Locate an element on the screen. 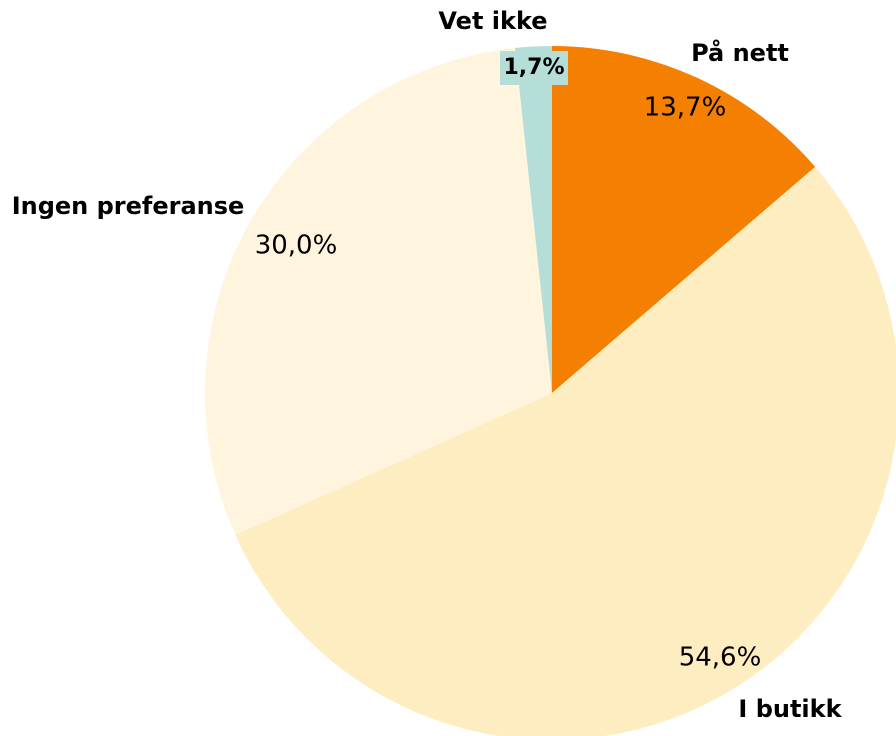  value-label: 54,6% is located at coordinates (720, 658).